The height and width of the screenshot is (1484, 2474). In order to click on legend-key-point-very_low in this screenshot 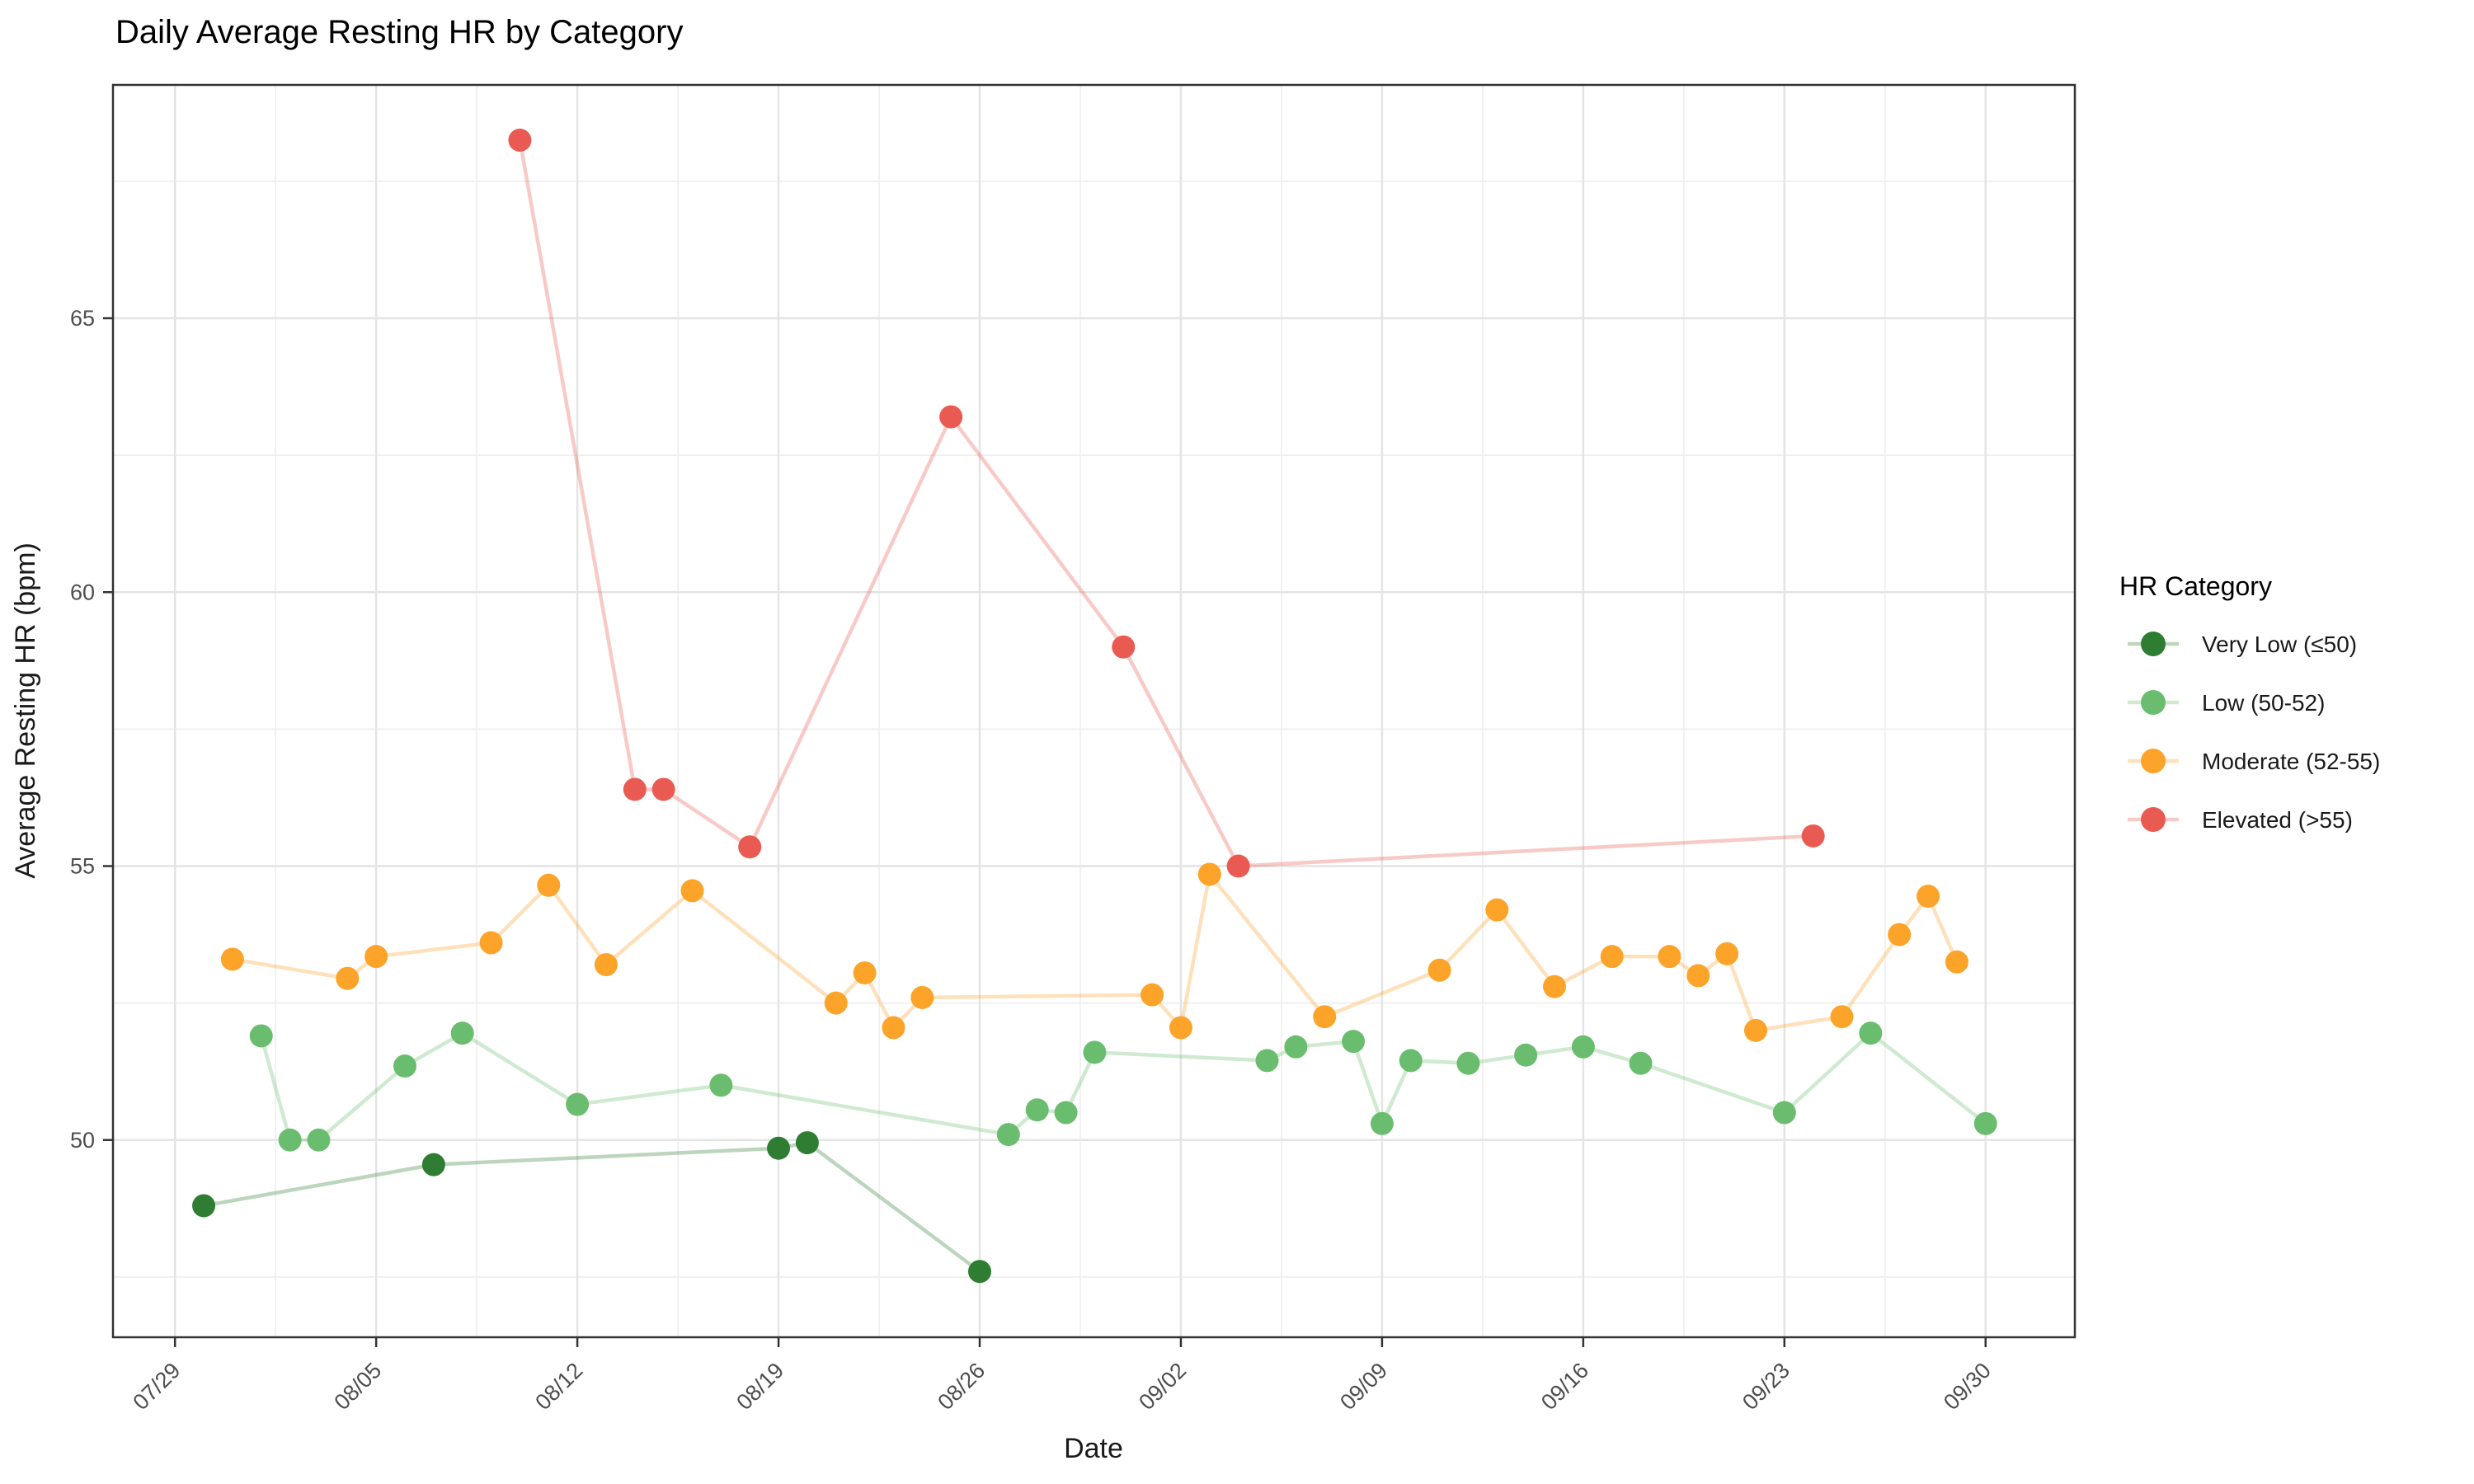, I will do `click(2153, 644)`.